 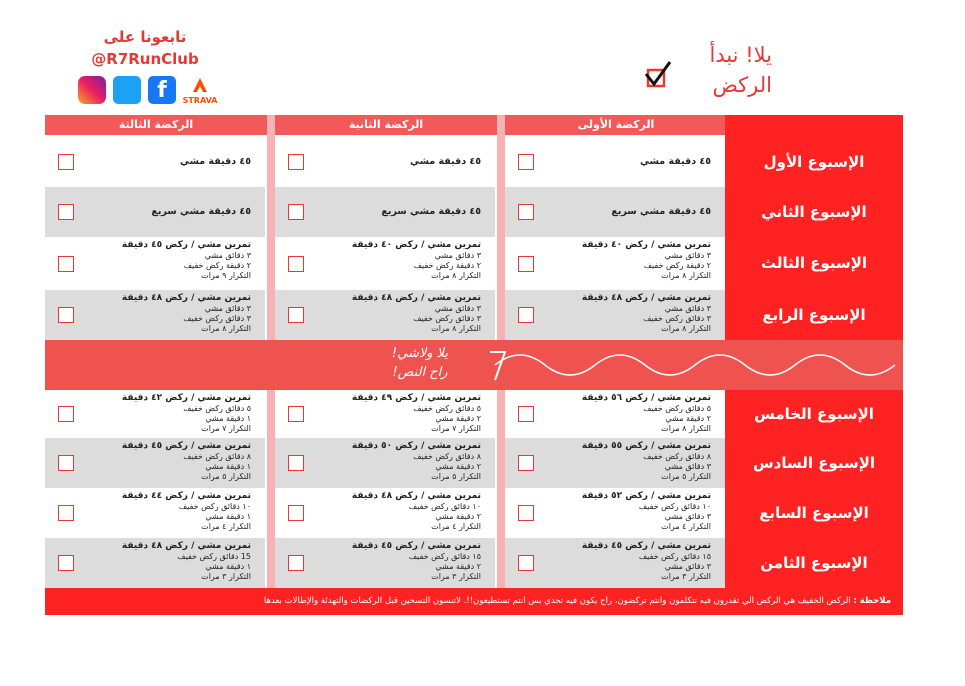 I want to click on run-detail: 15 دقائق ركض خفيف, so click(x=214, y=556).